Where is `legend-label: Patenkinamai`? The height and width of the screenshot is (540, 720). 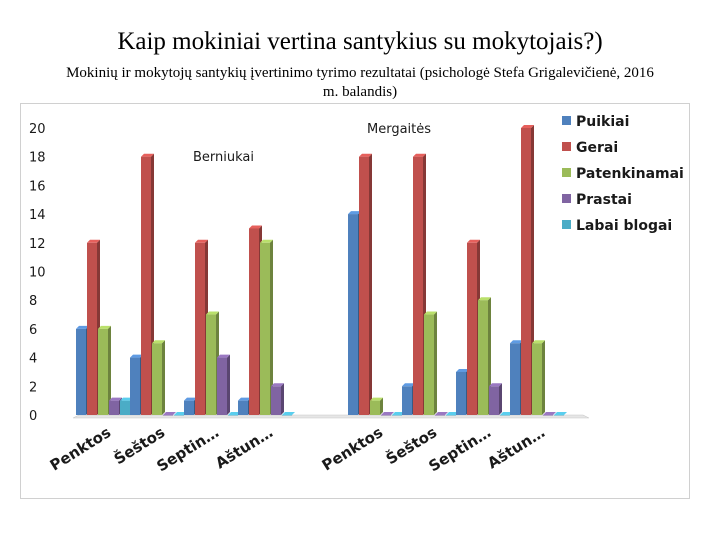
legend-label: Patenkinamai is located at coordinates (630, 174).